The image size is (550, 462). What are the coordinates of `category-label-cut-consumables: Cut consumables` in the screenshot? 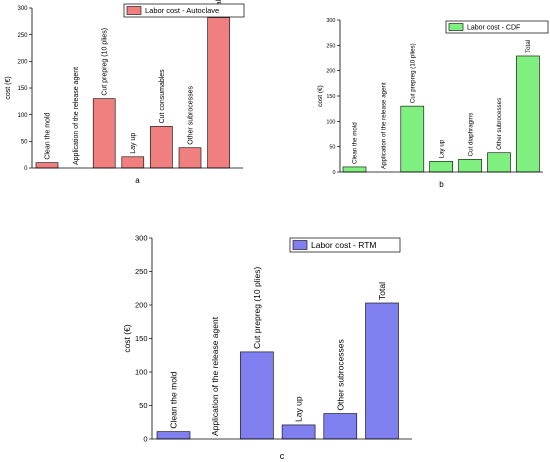 It's located at (162, 96).